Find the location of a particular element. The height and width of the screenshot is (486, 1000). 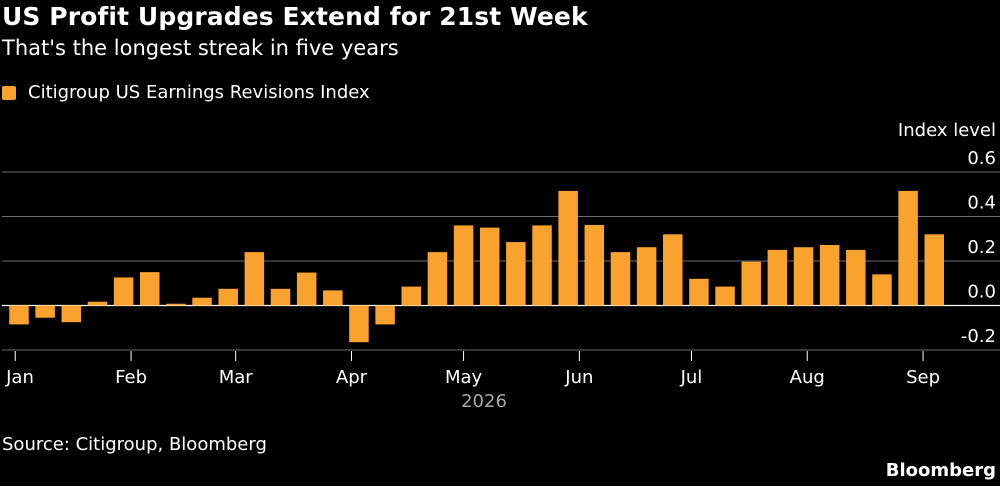

chart-subtitle: That's the longest streak in five years is located at coordinates (200, 48).